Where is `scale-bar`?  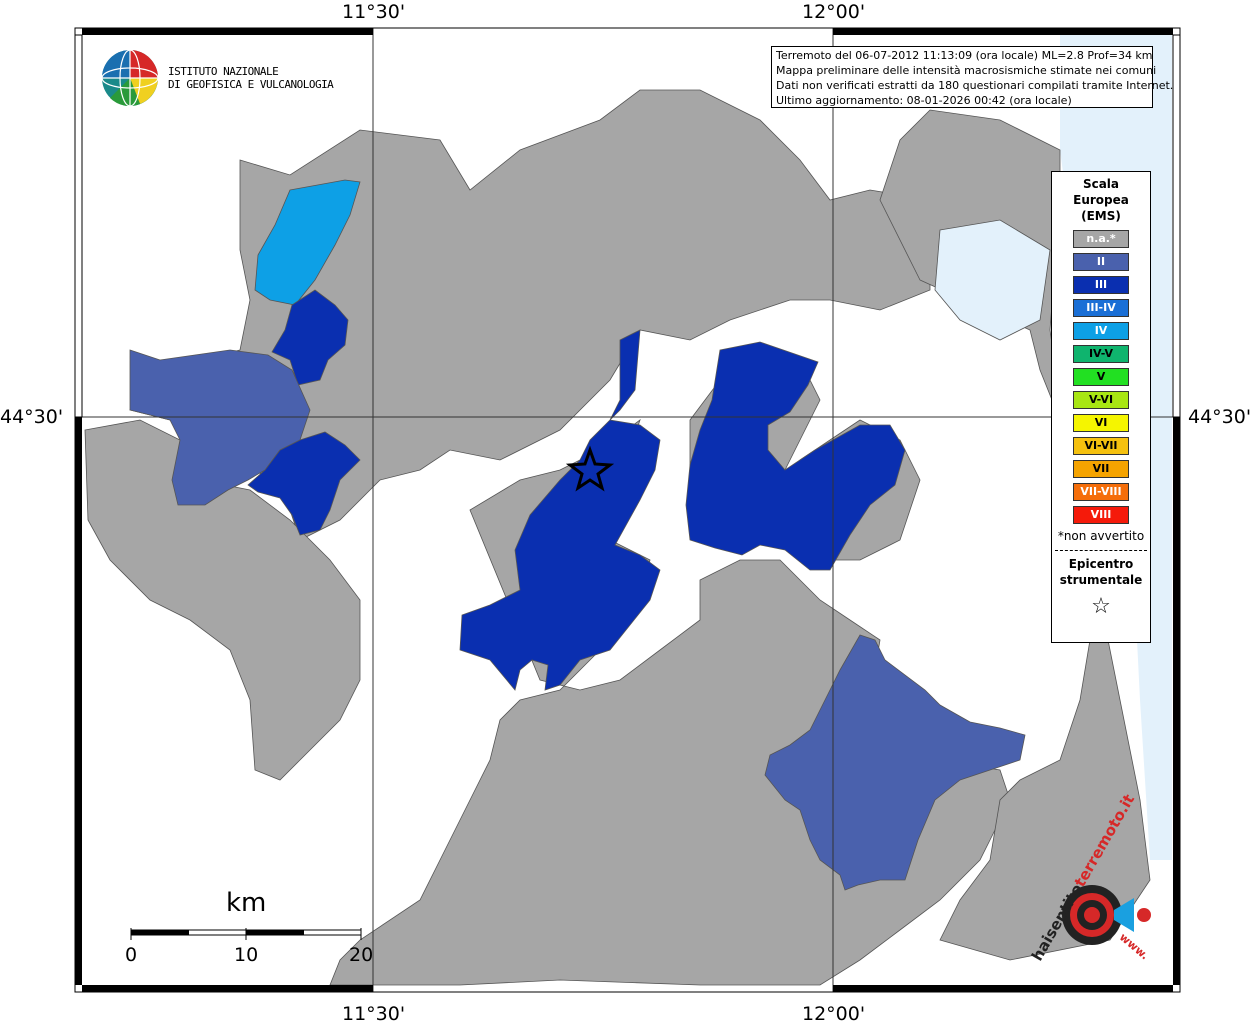
scale-bar is located at coordinates (246, 934).